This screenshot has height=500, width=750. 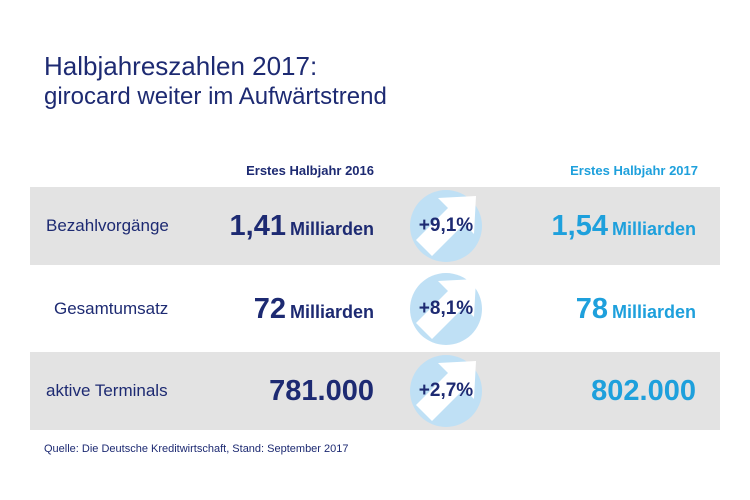 What do you see at coordinates (107, 225) in the screenshot?
I see `row-label: Bezahlvorgänge` at bounding box center [107, 225].